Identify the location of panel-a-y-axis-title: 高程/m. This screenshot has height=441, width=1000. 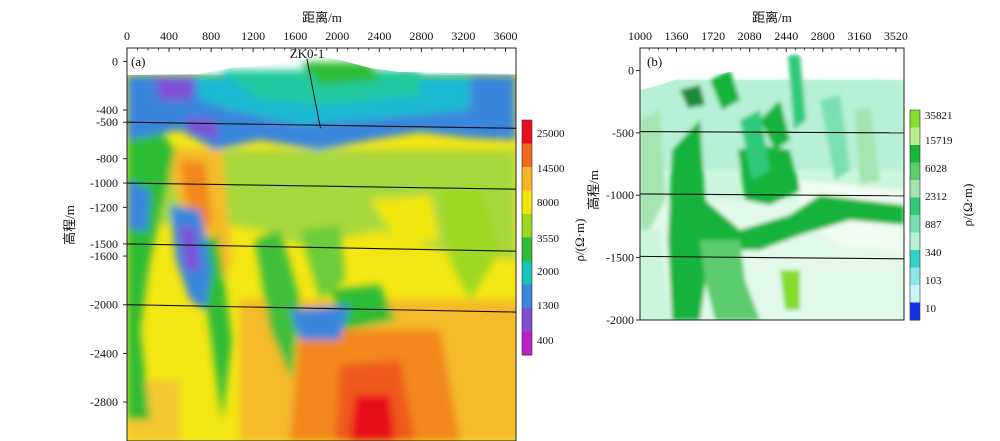
(69, 225).